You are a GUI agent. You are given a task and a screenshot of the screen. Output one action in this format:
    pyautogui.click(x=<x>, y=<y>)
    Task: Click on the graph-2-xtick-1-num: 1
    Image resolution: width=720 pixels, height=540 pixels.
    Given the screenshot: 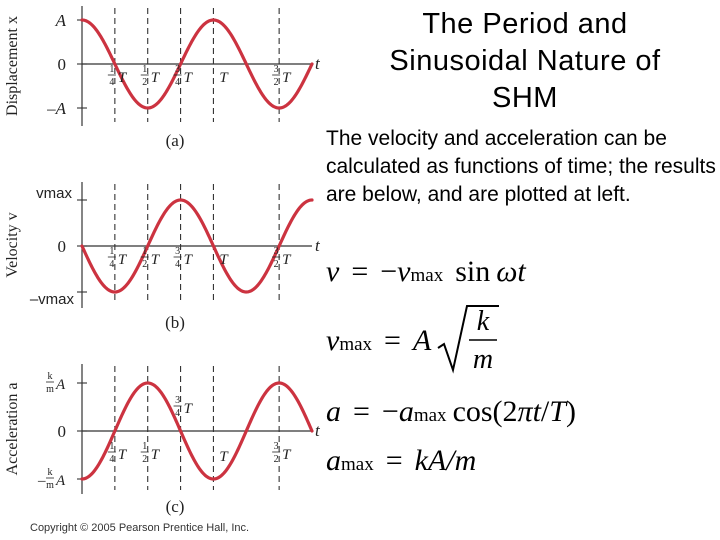 What is the action you would take?
    pyautogui.click(x=144, y=251)
    